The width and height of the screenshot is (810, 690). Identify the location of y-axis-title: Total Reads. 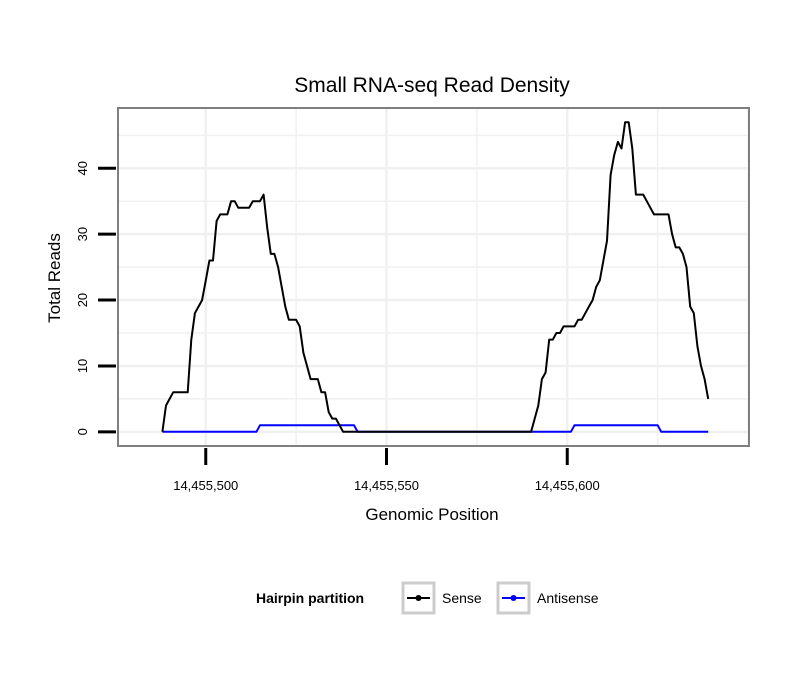
(54, 278).